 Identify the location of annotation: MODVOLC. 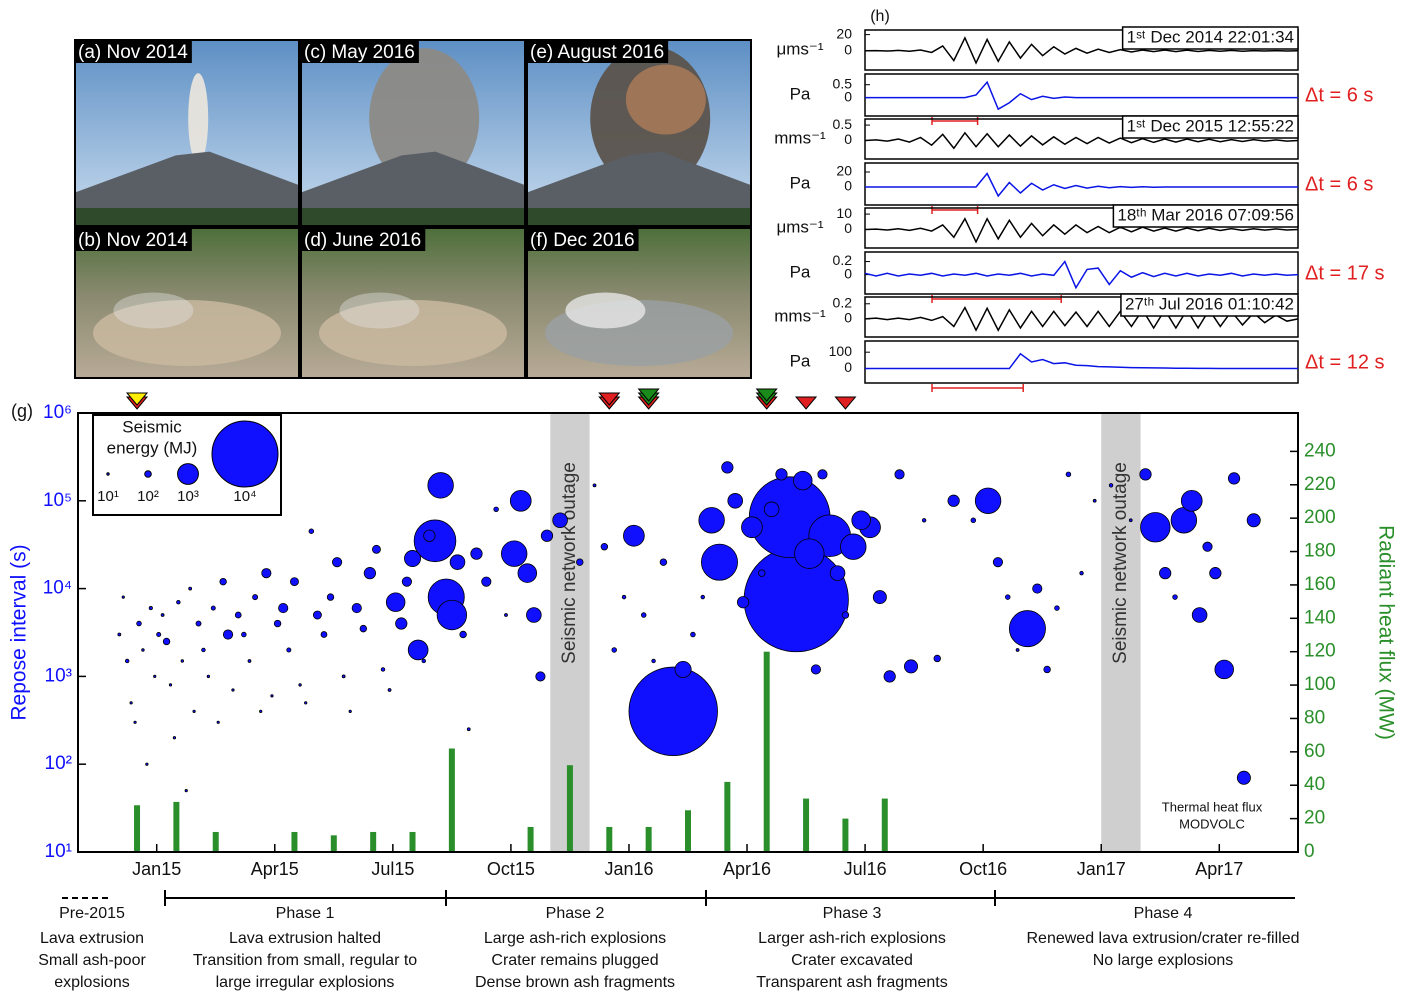
(1212, 823).